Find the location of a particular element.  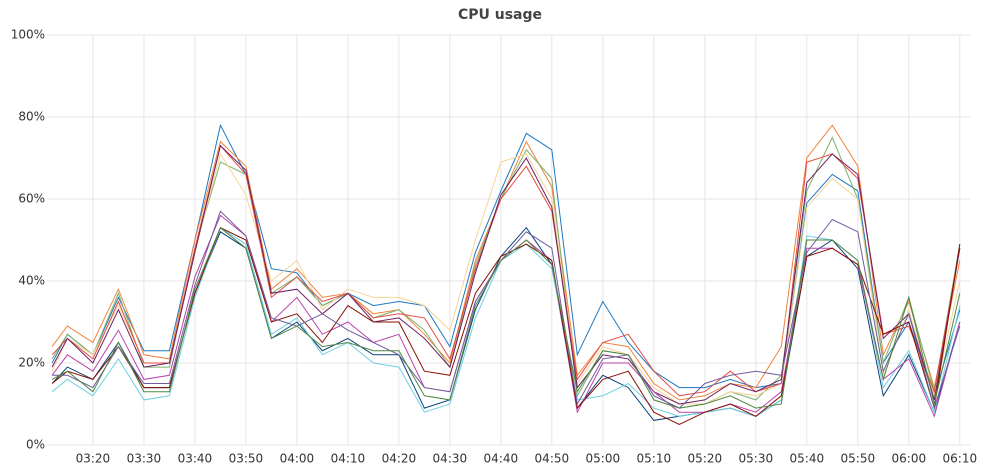

chart-title: CPU usage is located at coordinates (500, 15).